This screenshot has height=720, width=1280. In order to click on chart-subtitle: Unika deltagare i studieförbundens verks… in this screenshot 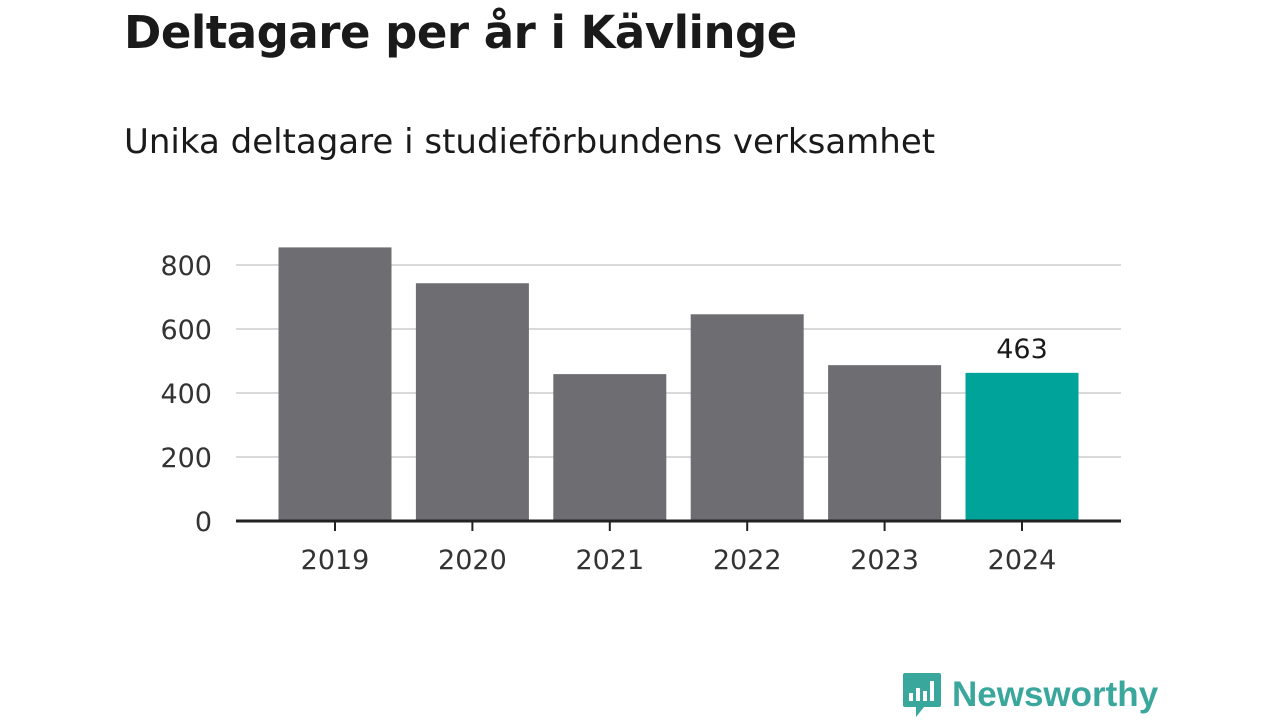, I will do `click(530, 142)`.